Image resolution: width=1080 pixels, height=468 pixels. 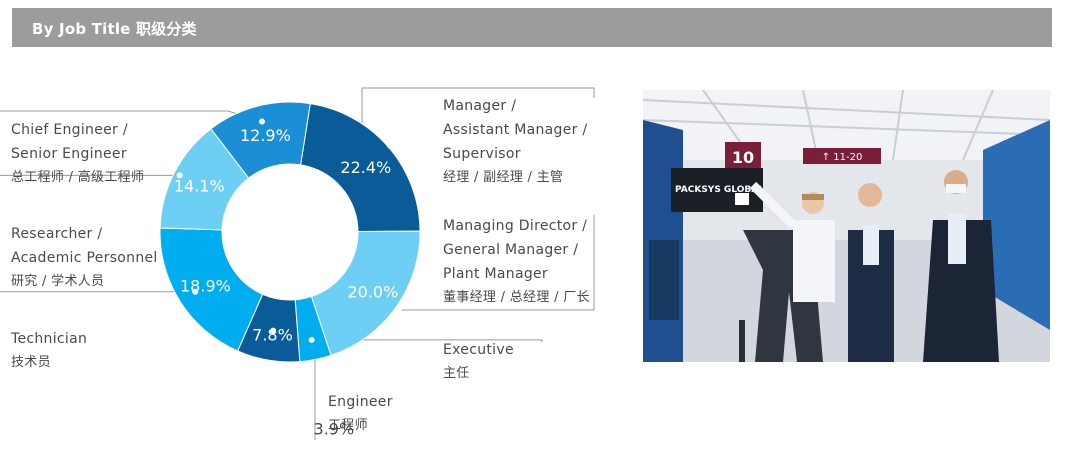 What do you see at coordinates (495, 274) in the screenshot?
I see `category-label-en: Plant Manager` at bounding box center [495, 274].